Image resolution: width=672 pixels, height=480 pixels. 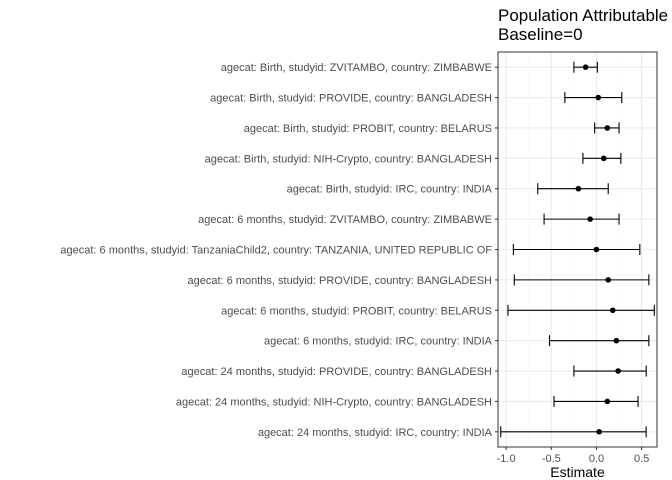 What do you see at coordinates (577, 472) in the screenshot?
I see `x-axis-title: Estimate` at bounding box center [577, 472].